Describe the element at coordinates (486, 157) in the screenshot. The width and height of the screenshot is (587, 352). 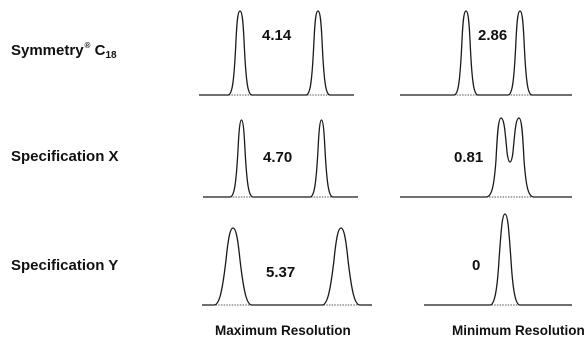
I see `chromatogram-specx-min` at that location.